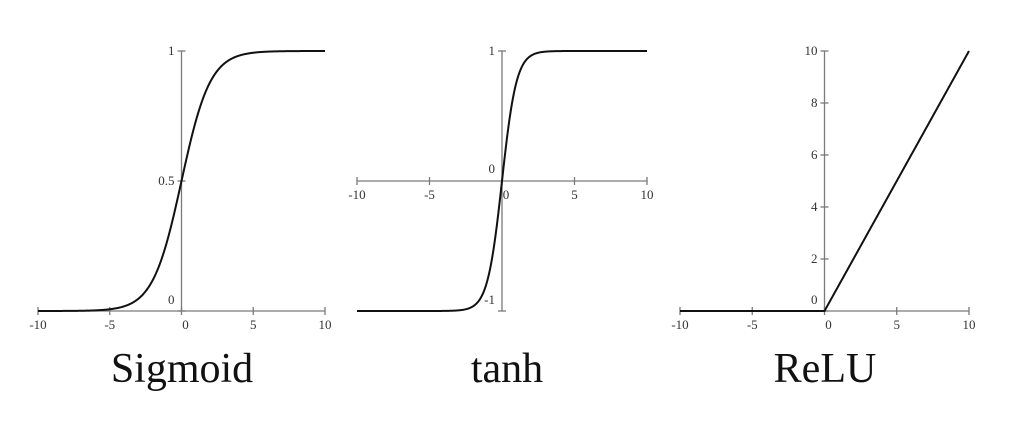 The width and height of the screenshot is (1014, 422). I want to click on tanh-y-tick-label: -1, so click(489, 299).